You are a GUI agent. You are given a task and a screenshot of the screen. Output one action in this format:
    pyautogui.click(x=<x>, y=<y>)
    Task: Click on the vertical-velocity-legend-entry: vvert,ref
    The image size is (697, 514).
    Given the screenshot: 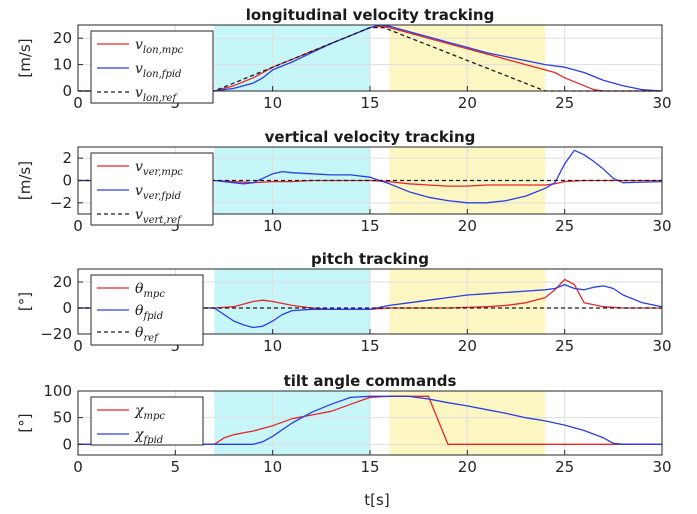 What is the action you would take?
    pyautogui.click(x=159, y=216)
    